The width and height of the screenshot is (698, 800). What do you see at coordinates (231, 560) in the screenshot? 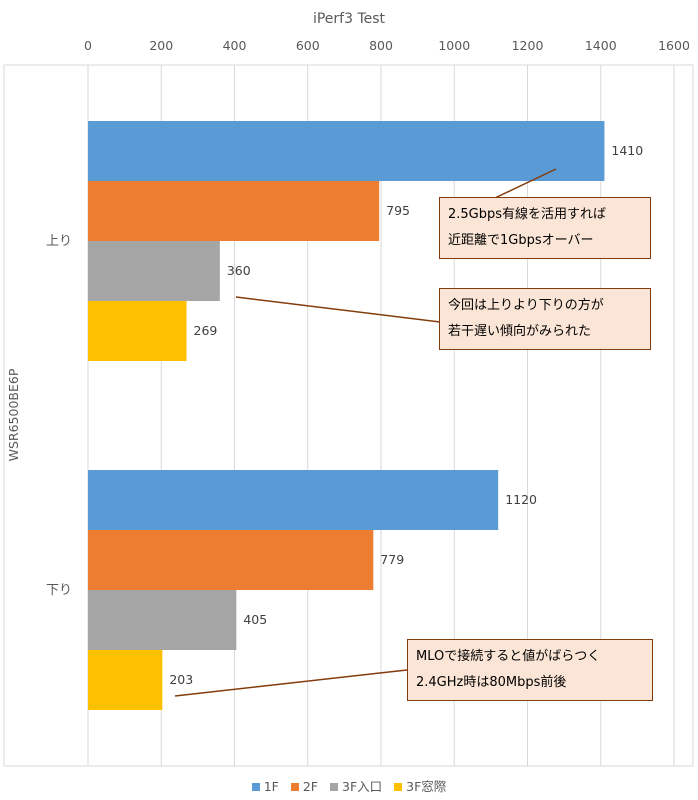
I see `bar-cat1-series1` at bounding box center [231, 560].